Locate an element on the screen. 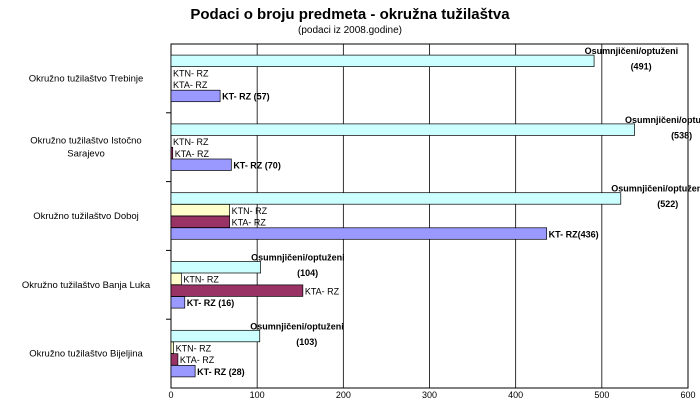 The width and height of the screenshot is (700, 400). x-tick-label: 600 is located at coordinates (687, 395).